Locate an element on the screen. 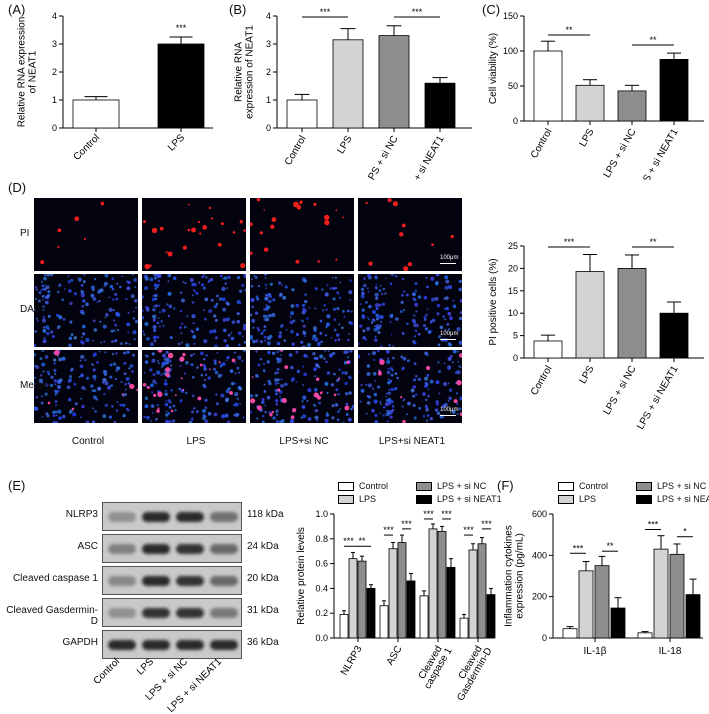 The image size is (709, 714). x-tick-label: IL-1β is located at coordinates (595, 651).